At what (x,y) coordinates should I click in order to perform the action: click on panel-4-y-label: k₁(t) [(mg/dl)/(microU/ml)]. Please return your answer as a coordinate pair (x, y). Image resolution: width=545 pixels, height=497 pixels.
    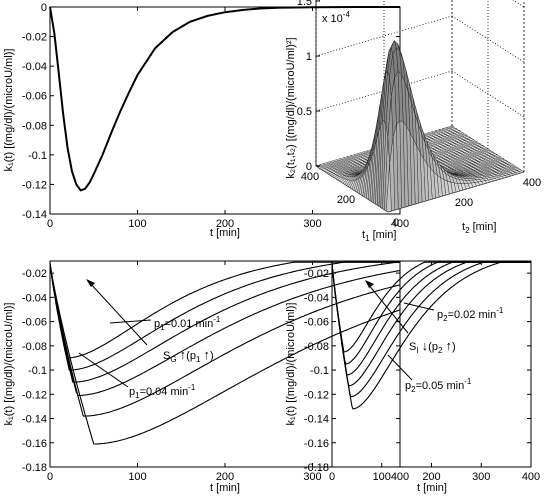
    Looking at the image, I should click on (291, 364).